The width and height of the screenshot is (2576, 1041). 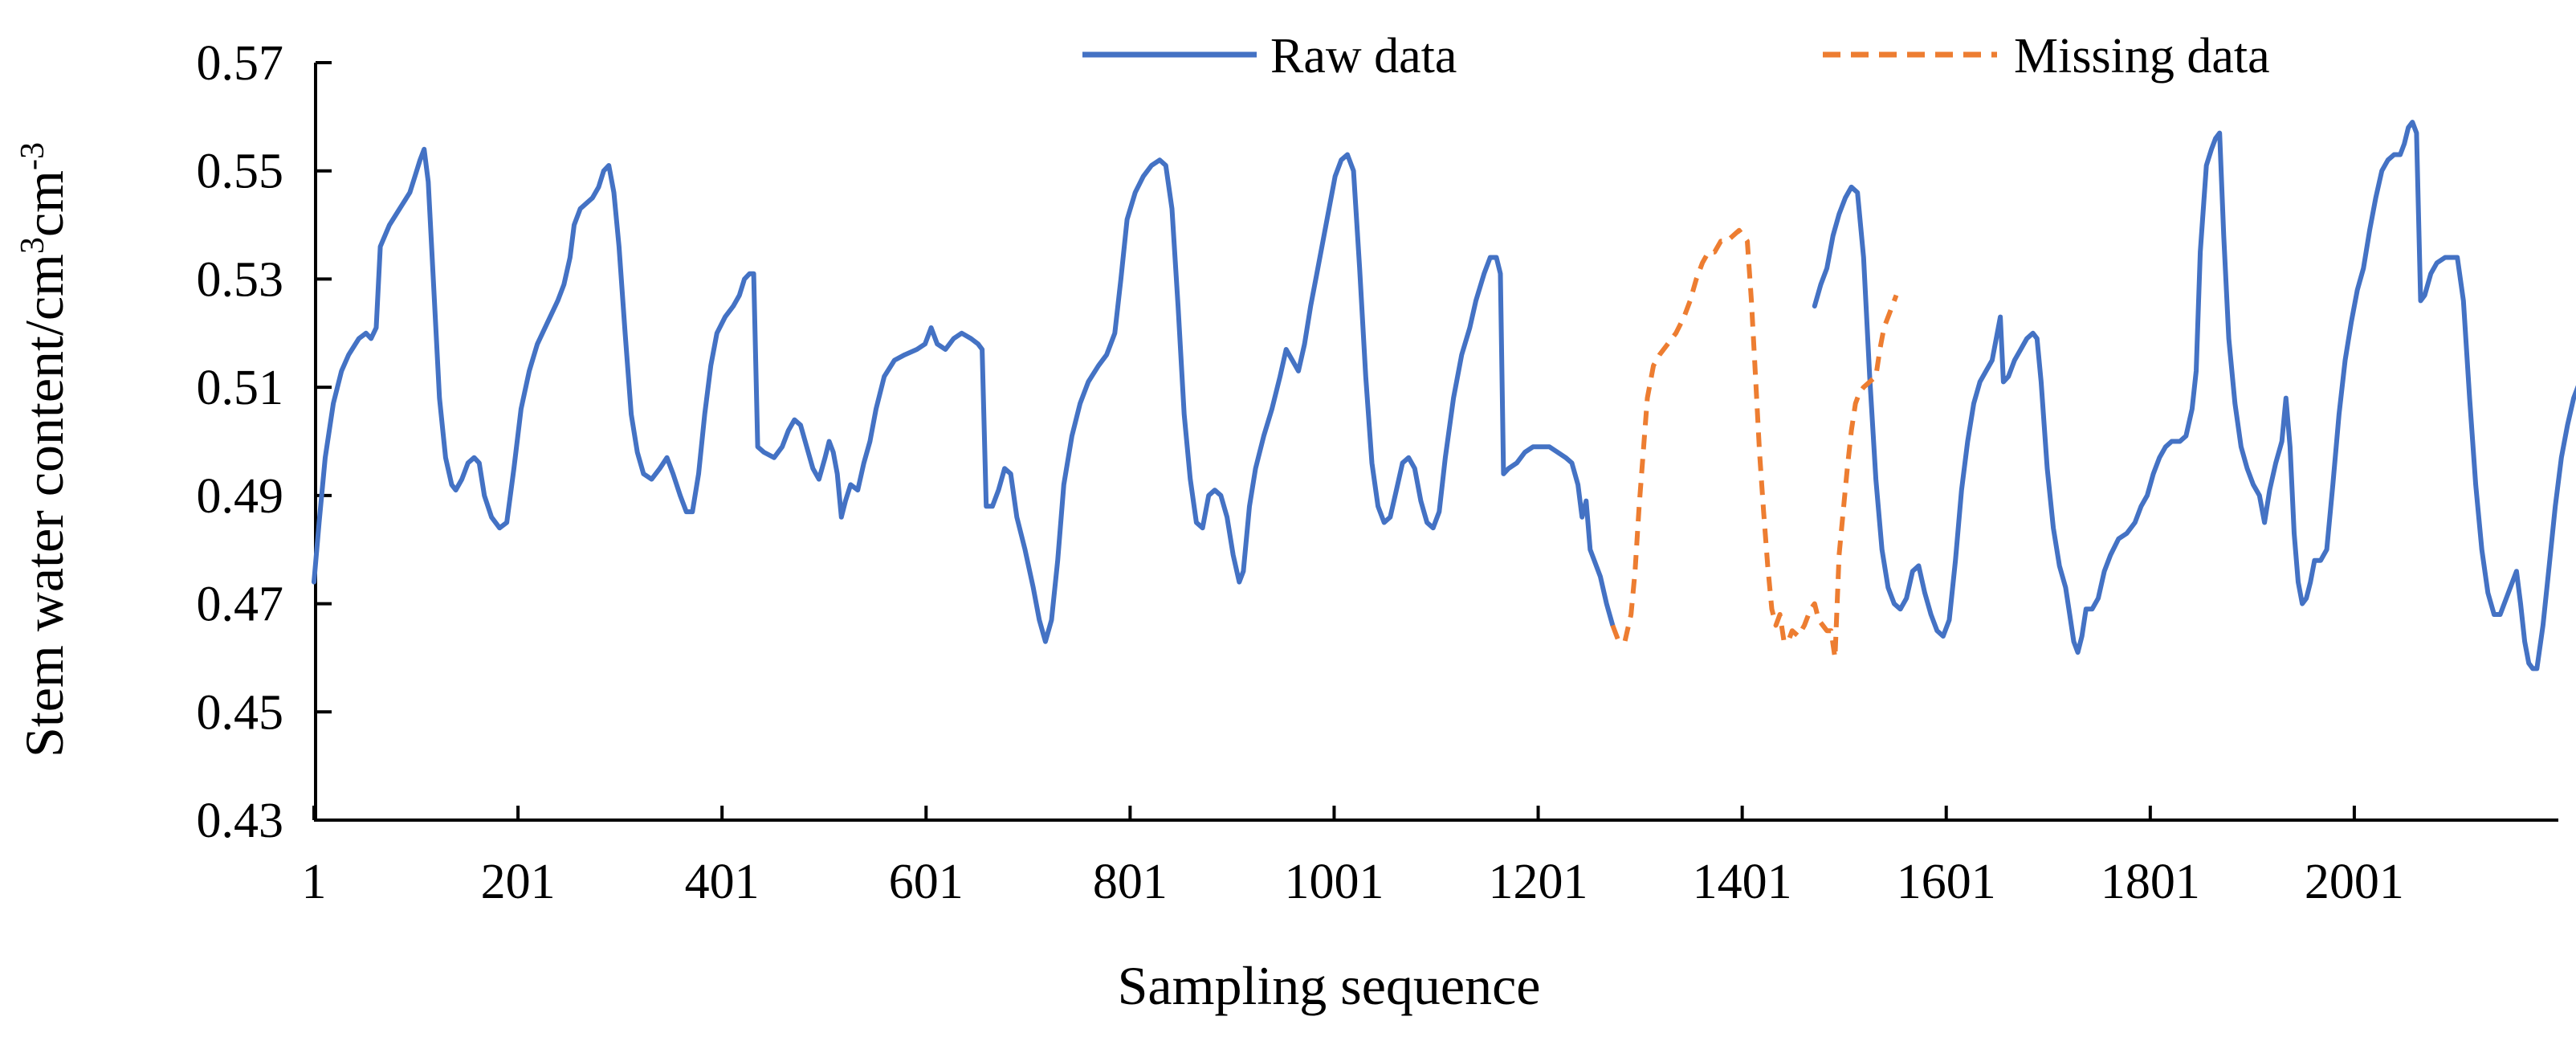 I want to click on y-axis: 0.43 0.45 0.47 0.49 0.51 0.53 0.55 0.57, so click(x=264, y=442).